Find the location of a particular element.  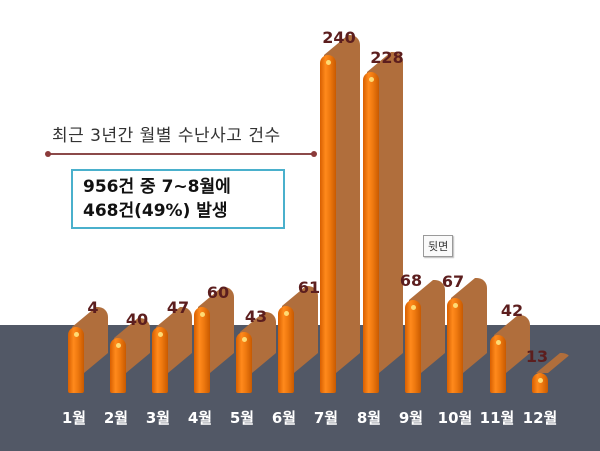

underline-start-dot is located at coordinates (48, 154).